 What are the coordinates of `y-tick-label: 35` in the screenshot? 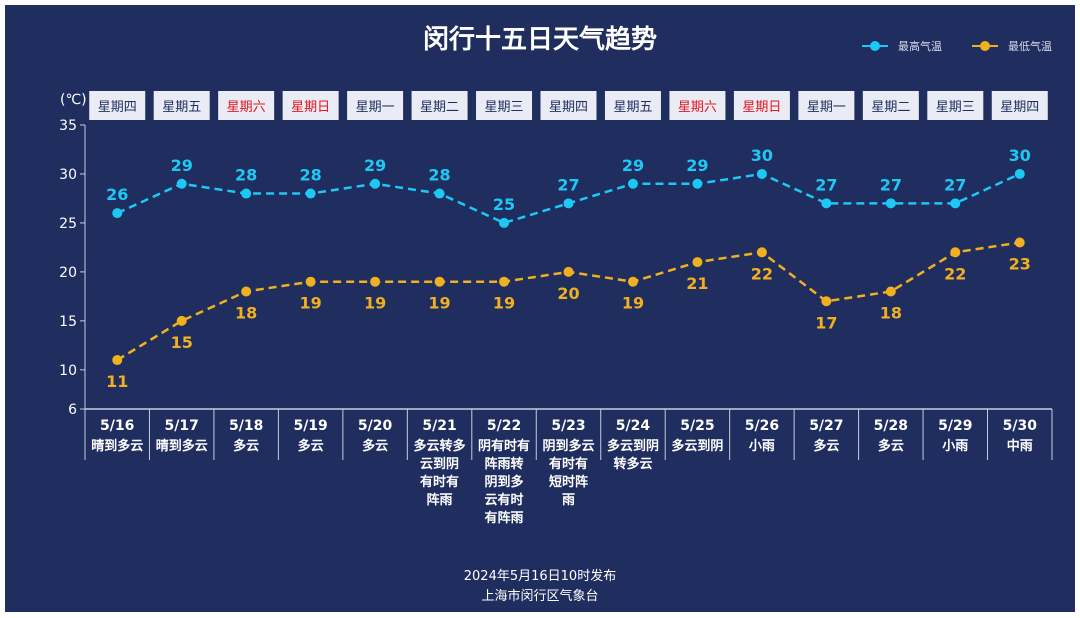 It's located at (68, 126).